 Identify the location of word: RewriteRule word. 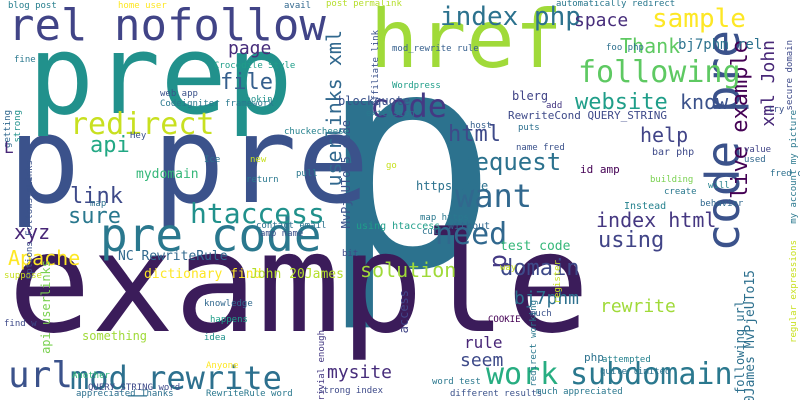
(249, 394).